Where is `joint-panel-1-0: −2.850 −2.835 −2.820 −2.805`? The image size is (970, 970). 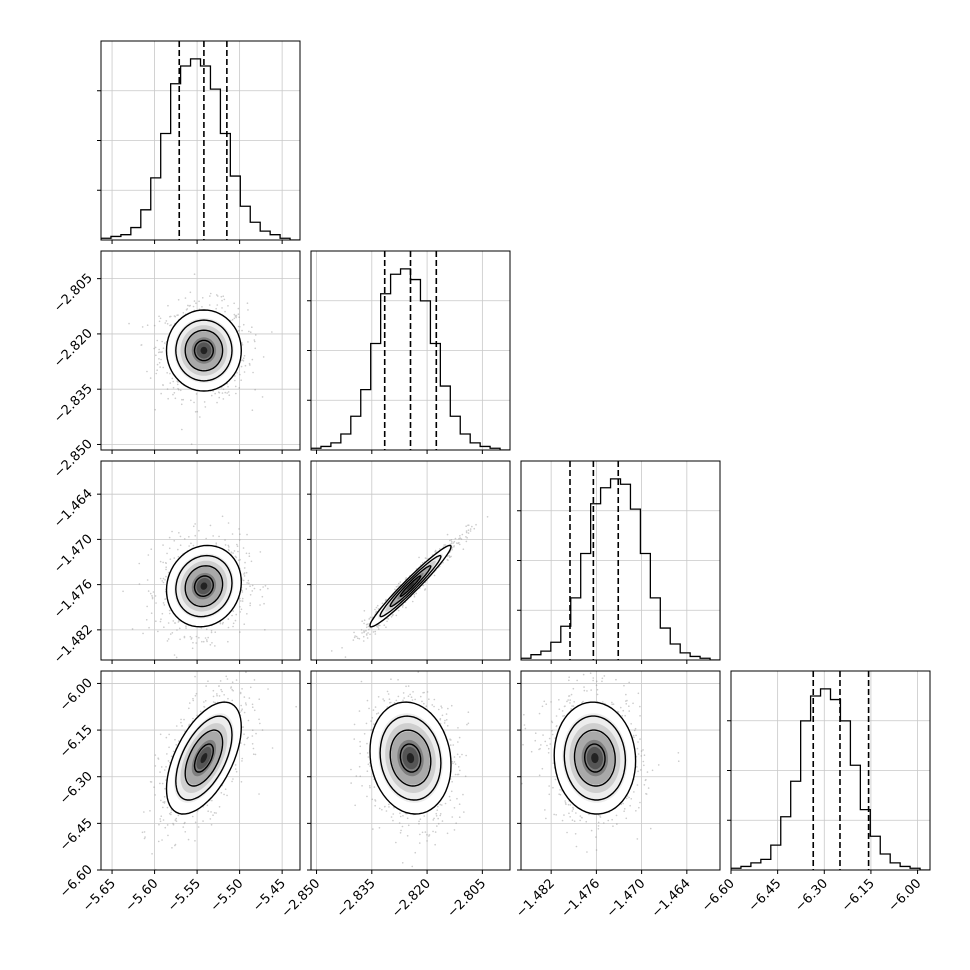
joint-panel-1-0: −2.850 −2.835 −2.820 −2.805 is located at coordinates (176, 366).